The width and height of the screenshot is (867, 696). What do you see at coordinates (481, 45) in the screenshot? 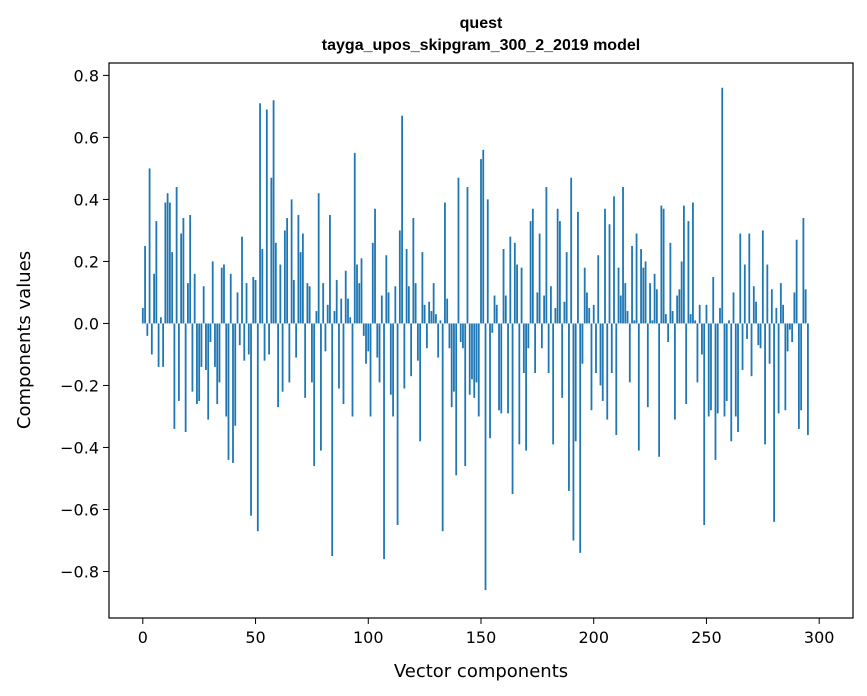
I see `chart-subtitle: tayga_upos_skipgram_300_2_2019 model` at bounding box center [481, 45].